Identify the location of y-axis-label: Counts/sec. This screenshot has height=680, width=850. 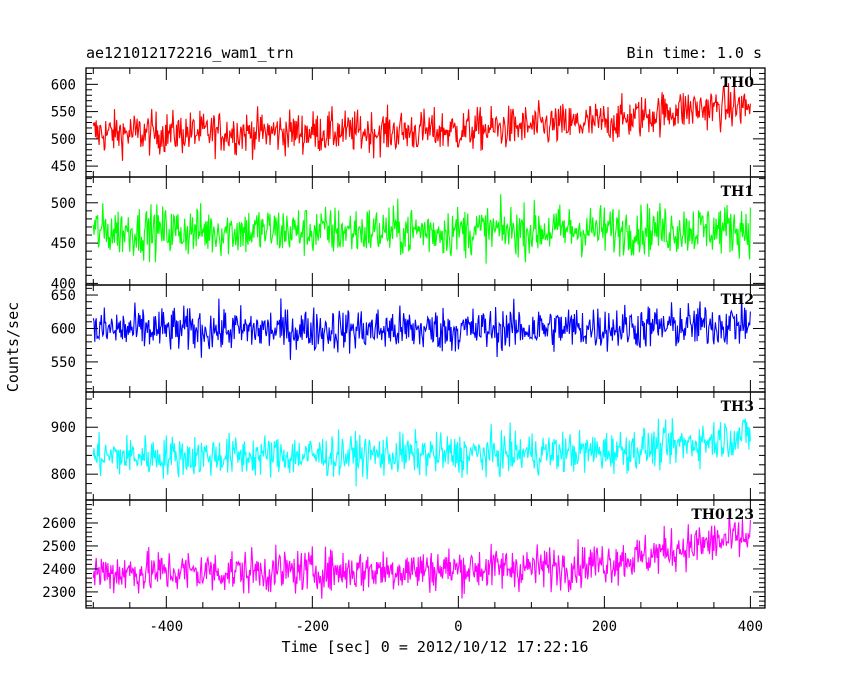
(13, 347).